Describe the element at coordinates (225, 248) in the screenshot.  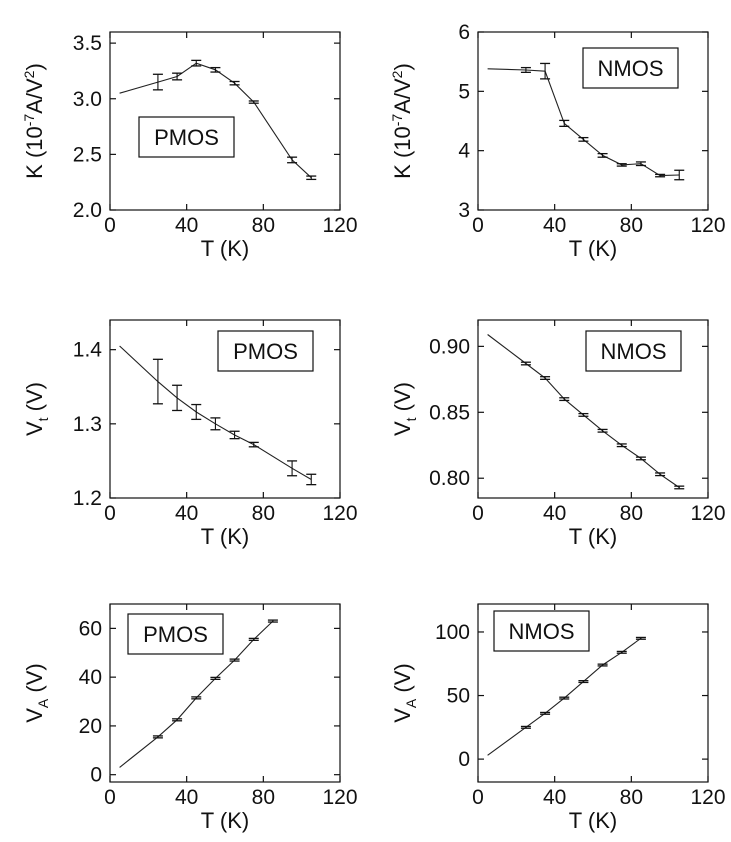
I see `chart-1-xlabel: T (K)` at that location.